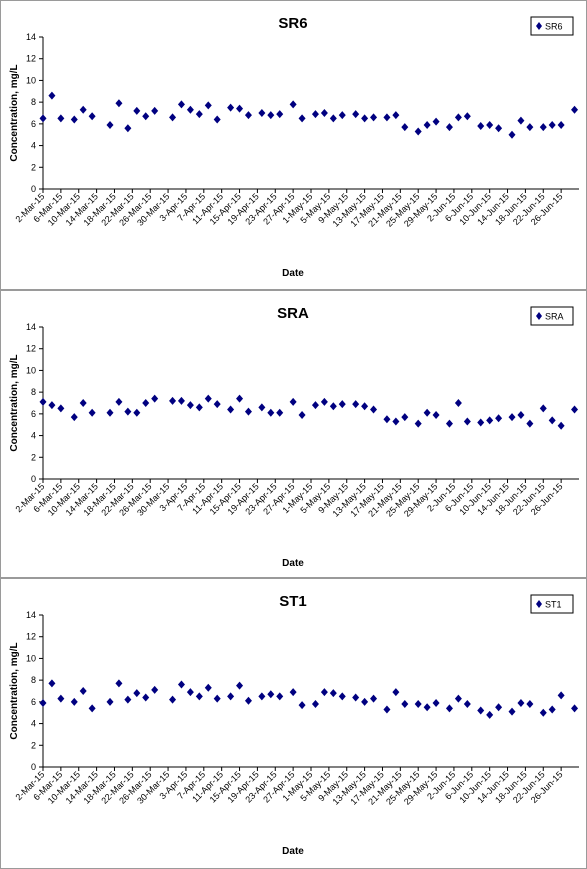 Image resolution: width=587 pixels, height=869 pixels. Describe the element at coordinates (292, 23) in the screenshot. I see `chart-title: SR6` at that location.